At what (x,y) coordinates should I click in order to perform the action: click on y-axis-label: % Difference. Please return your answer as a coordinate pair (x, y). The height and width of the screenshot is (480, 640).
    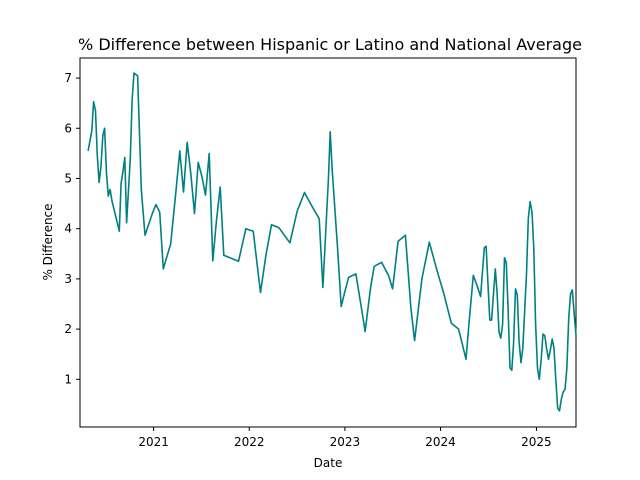
    Looking at the image, I should click on (48, 241).